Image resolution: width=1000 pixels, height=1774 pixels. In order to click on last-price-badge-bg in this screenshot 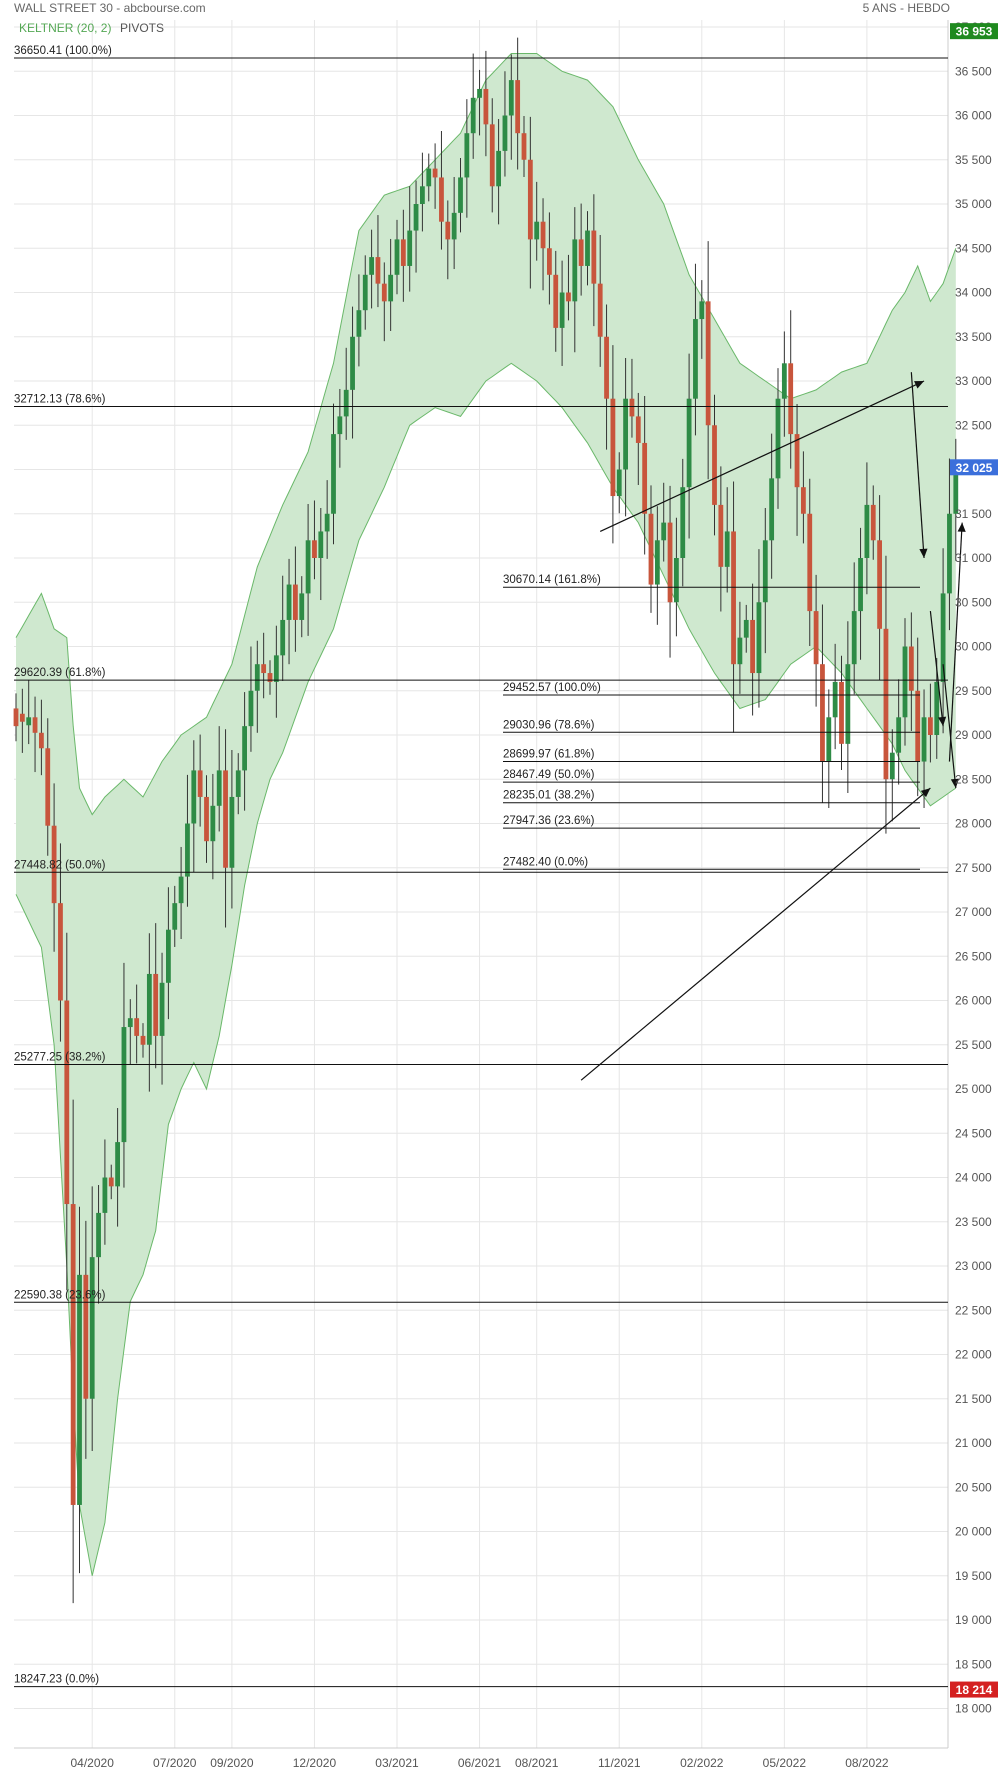, I will do `click(974, 467)`.